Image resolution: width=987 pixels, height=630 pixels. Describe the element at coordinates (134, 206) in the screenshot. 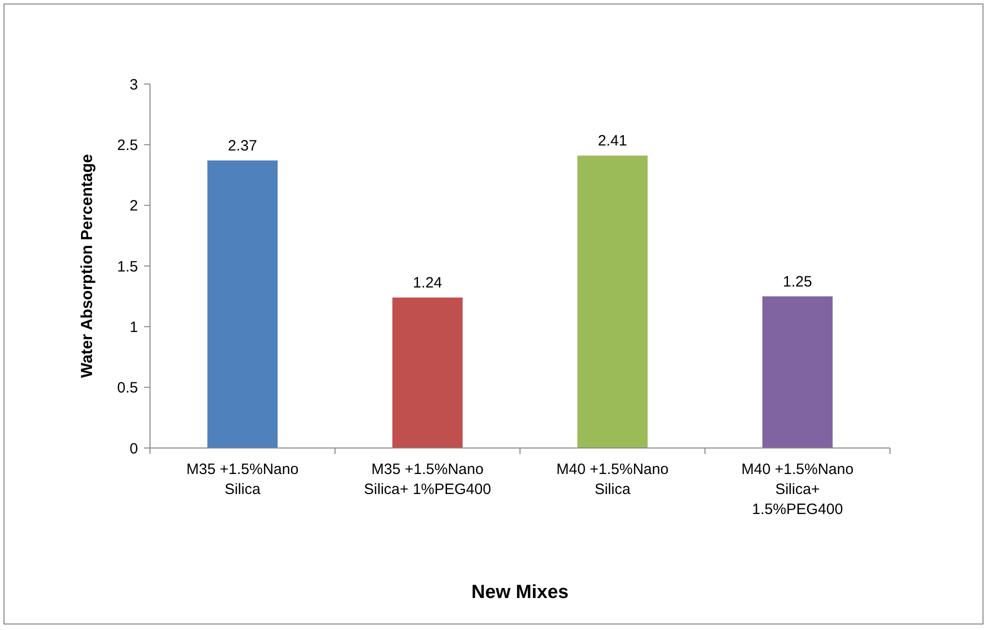

I see `y-tick-label: 2` at that location.